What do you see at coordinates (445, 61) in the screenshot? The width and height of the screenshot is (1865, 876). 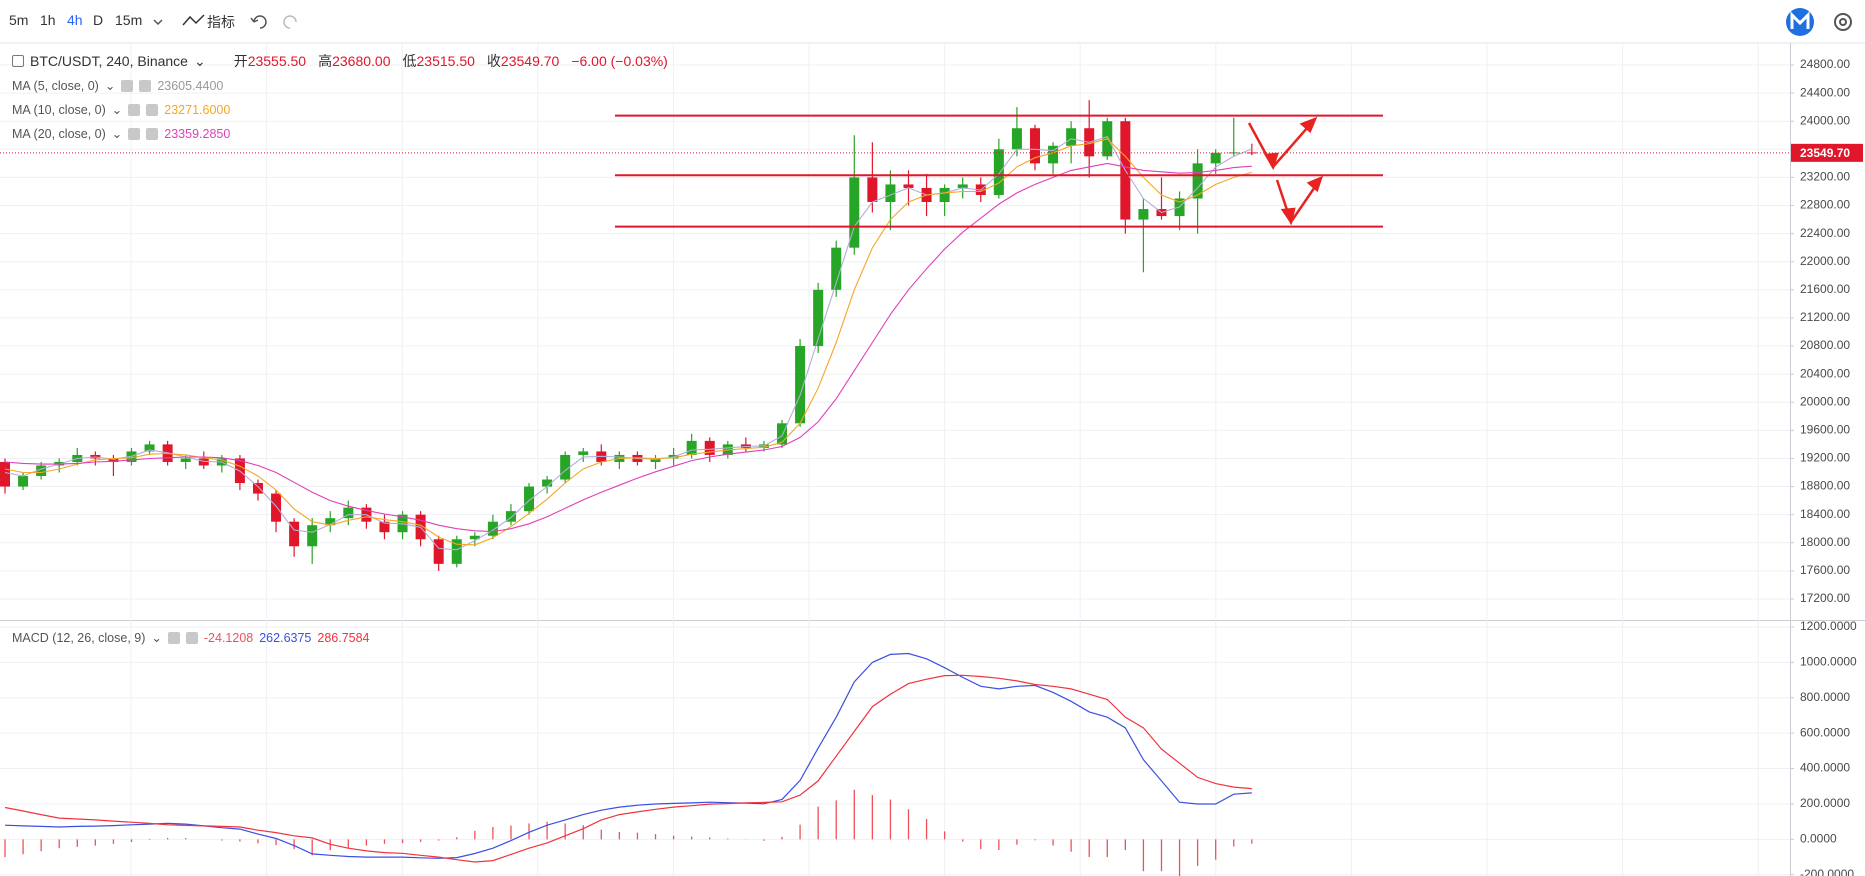 I see `legend-value: 23515.50` at bounding box center [445, 61].